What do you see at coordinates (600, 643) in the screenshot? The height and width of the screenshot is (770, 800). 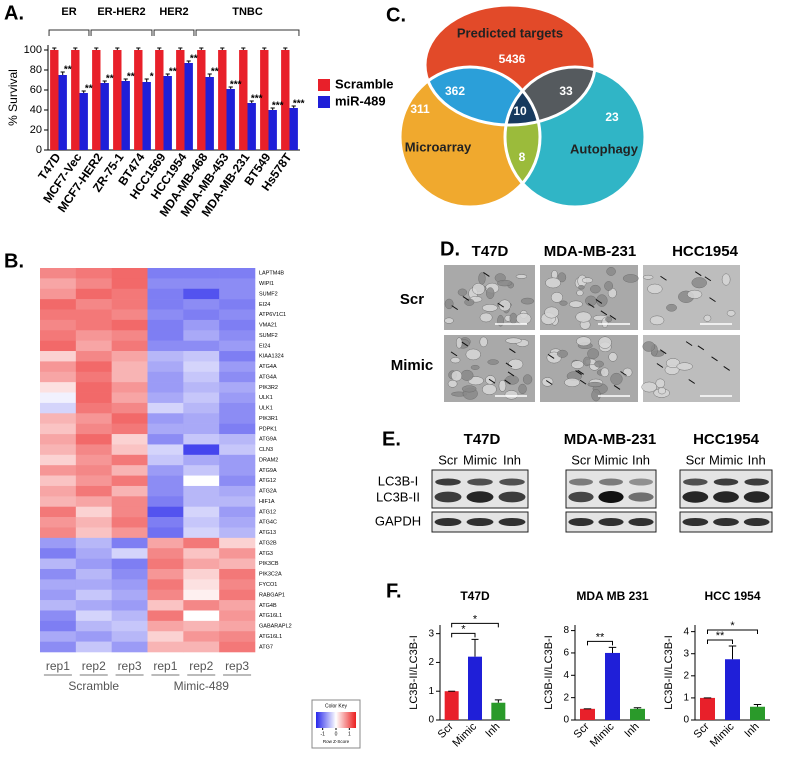 I see `comparison-bracket` at bounding box center [600, 643].